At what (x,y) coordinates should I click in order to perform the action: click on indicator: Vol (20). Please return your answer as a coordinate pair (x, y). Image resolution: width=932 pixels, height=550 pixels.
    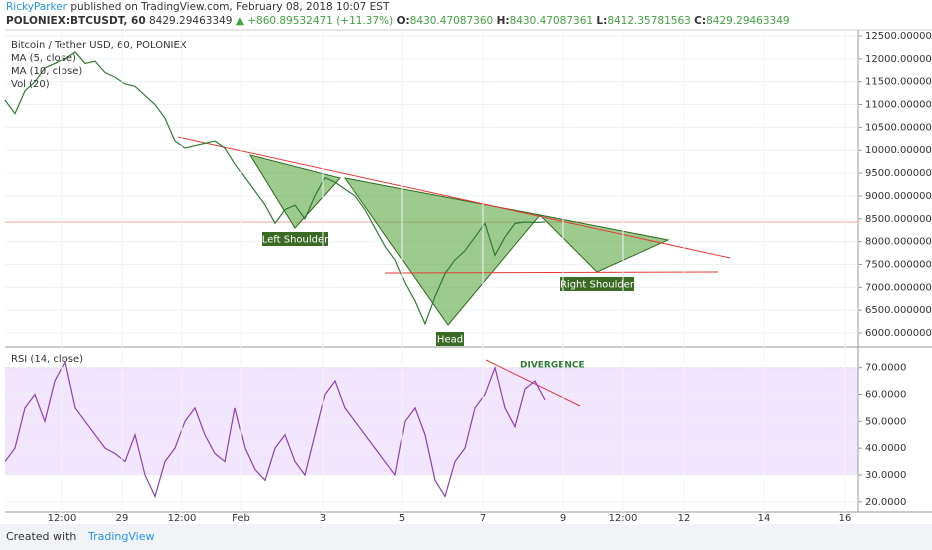
    Looking at the image, I should click on (30, 84).